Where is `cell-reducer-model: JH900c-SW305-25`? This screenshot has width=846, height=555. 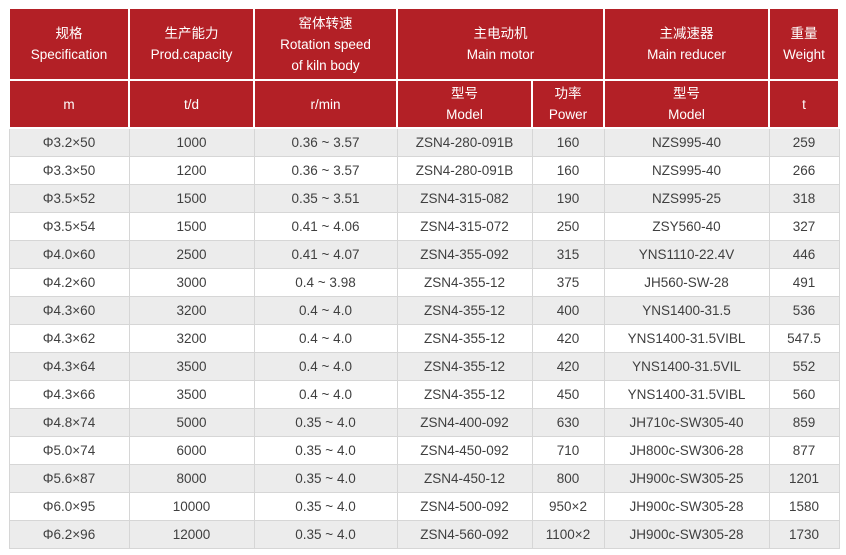 cell-reducer-model: JH900c-SW305-25 is located at coordinates (686, 478).